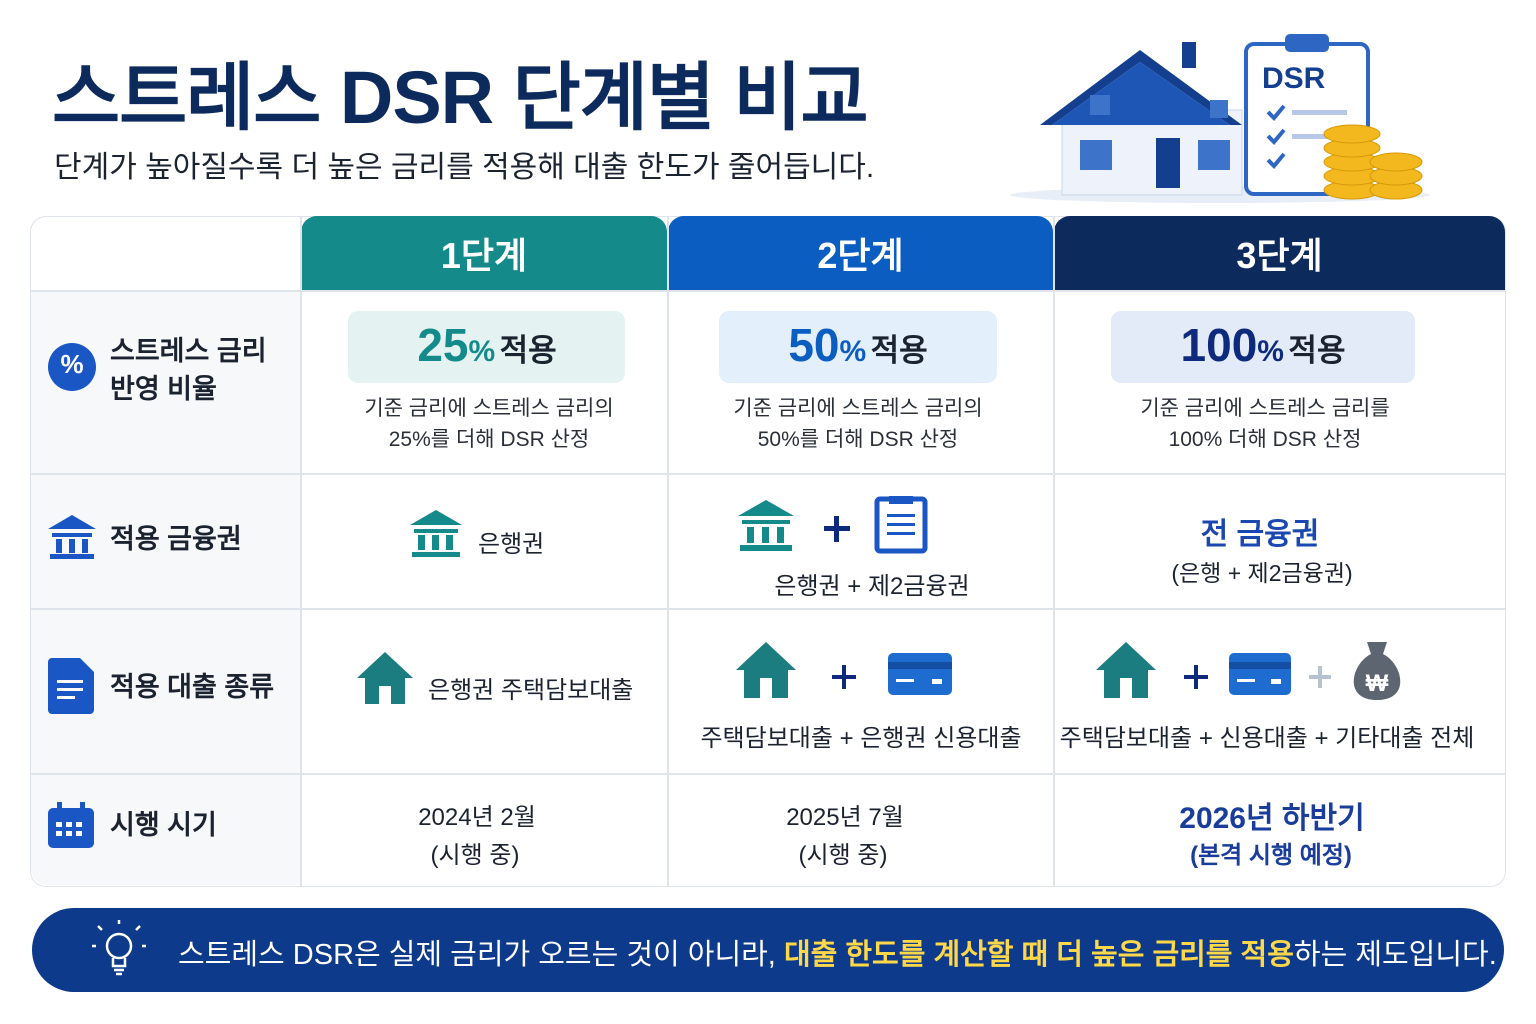  What do you see at coordinates (71, 825) in the screenshot?
I see `calendar-icon` at bounding box center [71, 825].